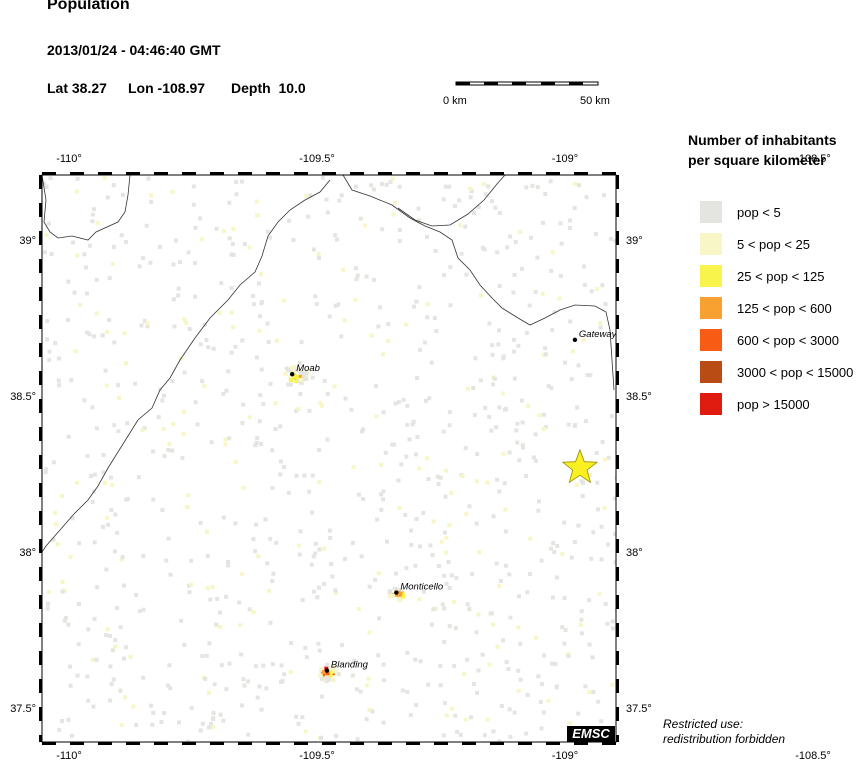  What do you see at coordinates (526, 94) in the screenshot?
I see `scale-bar: 0 km 50 km` at bounding box center [526, 94].